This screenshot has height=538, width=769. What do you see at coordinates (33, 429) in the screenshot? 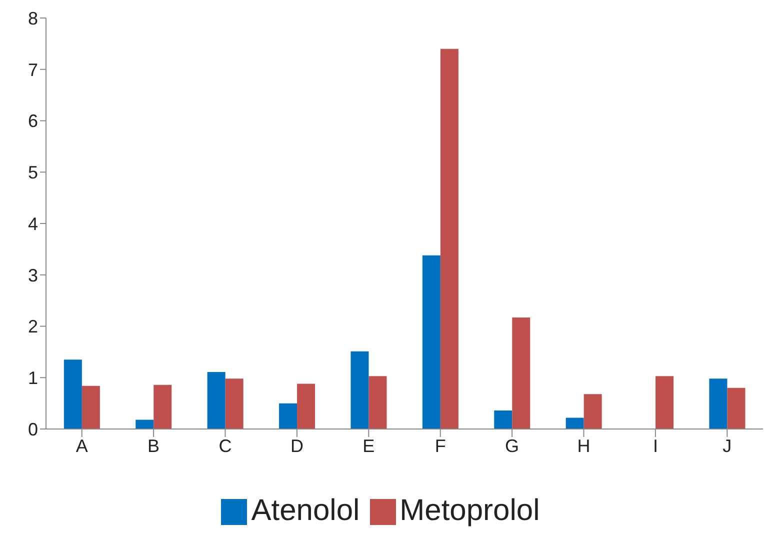
I see `y-tick-label: 0` at bounding box center [33, 429].